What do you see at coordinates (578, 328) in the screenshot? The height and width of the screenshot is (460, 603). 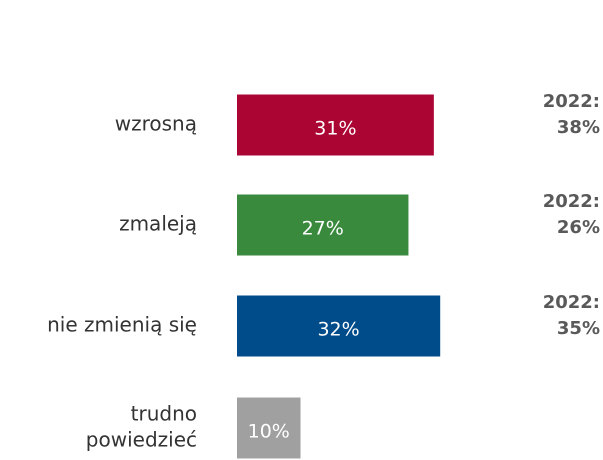 I see `annotation: 35%` at bounding box center [578, 328].